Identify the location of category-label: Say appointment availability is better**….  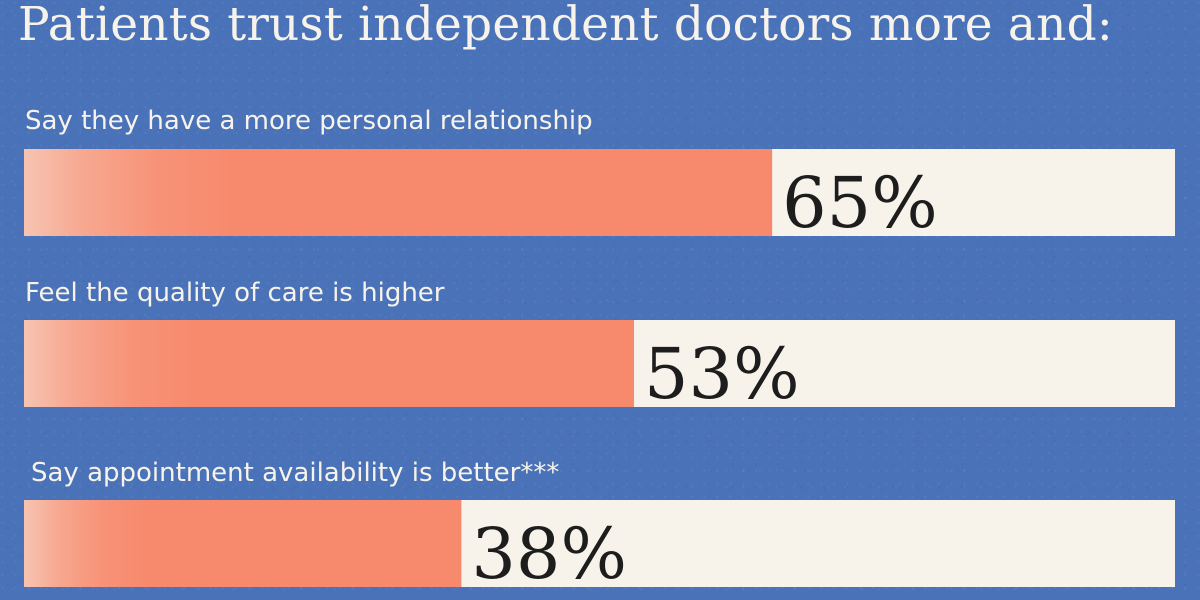
(295, 473).